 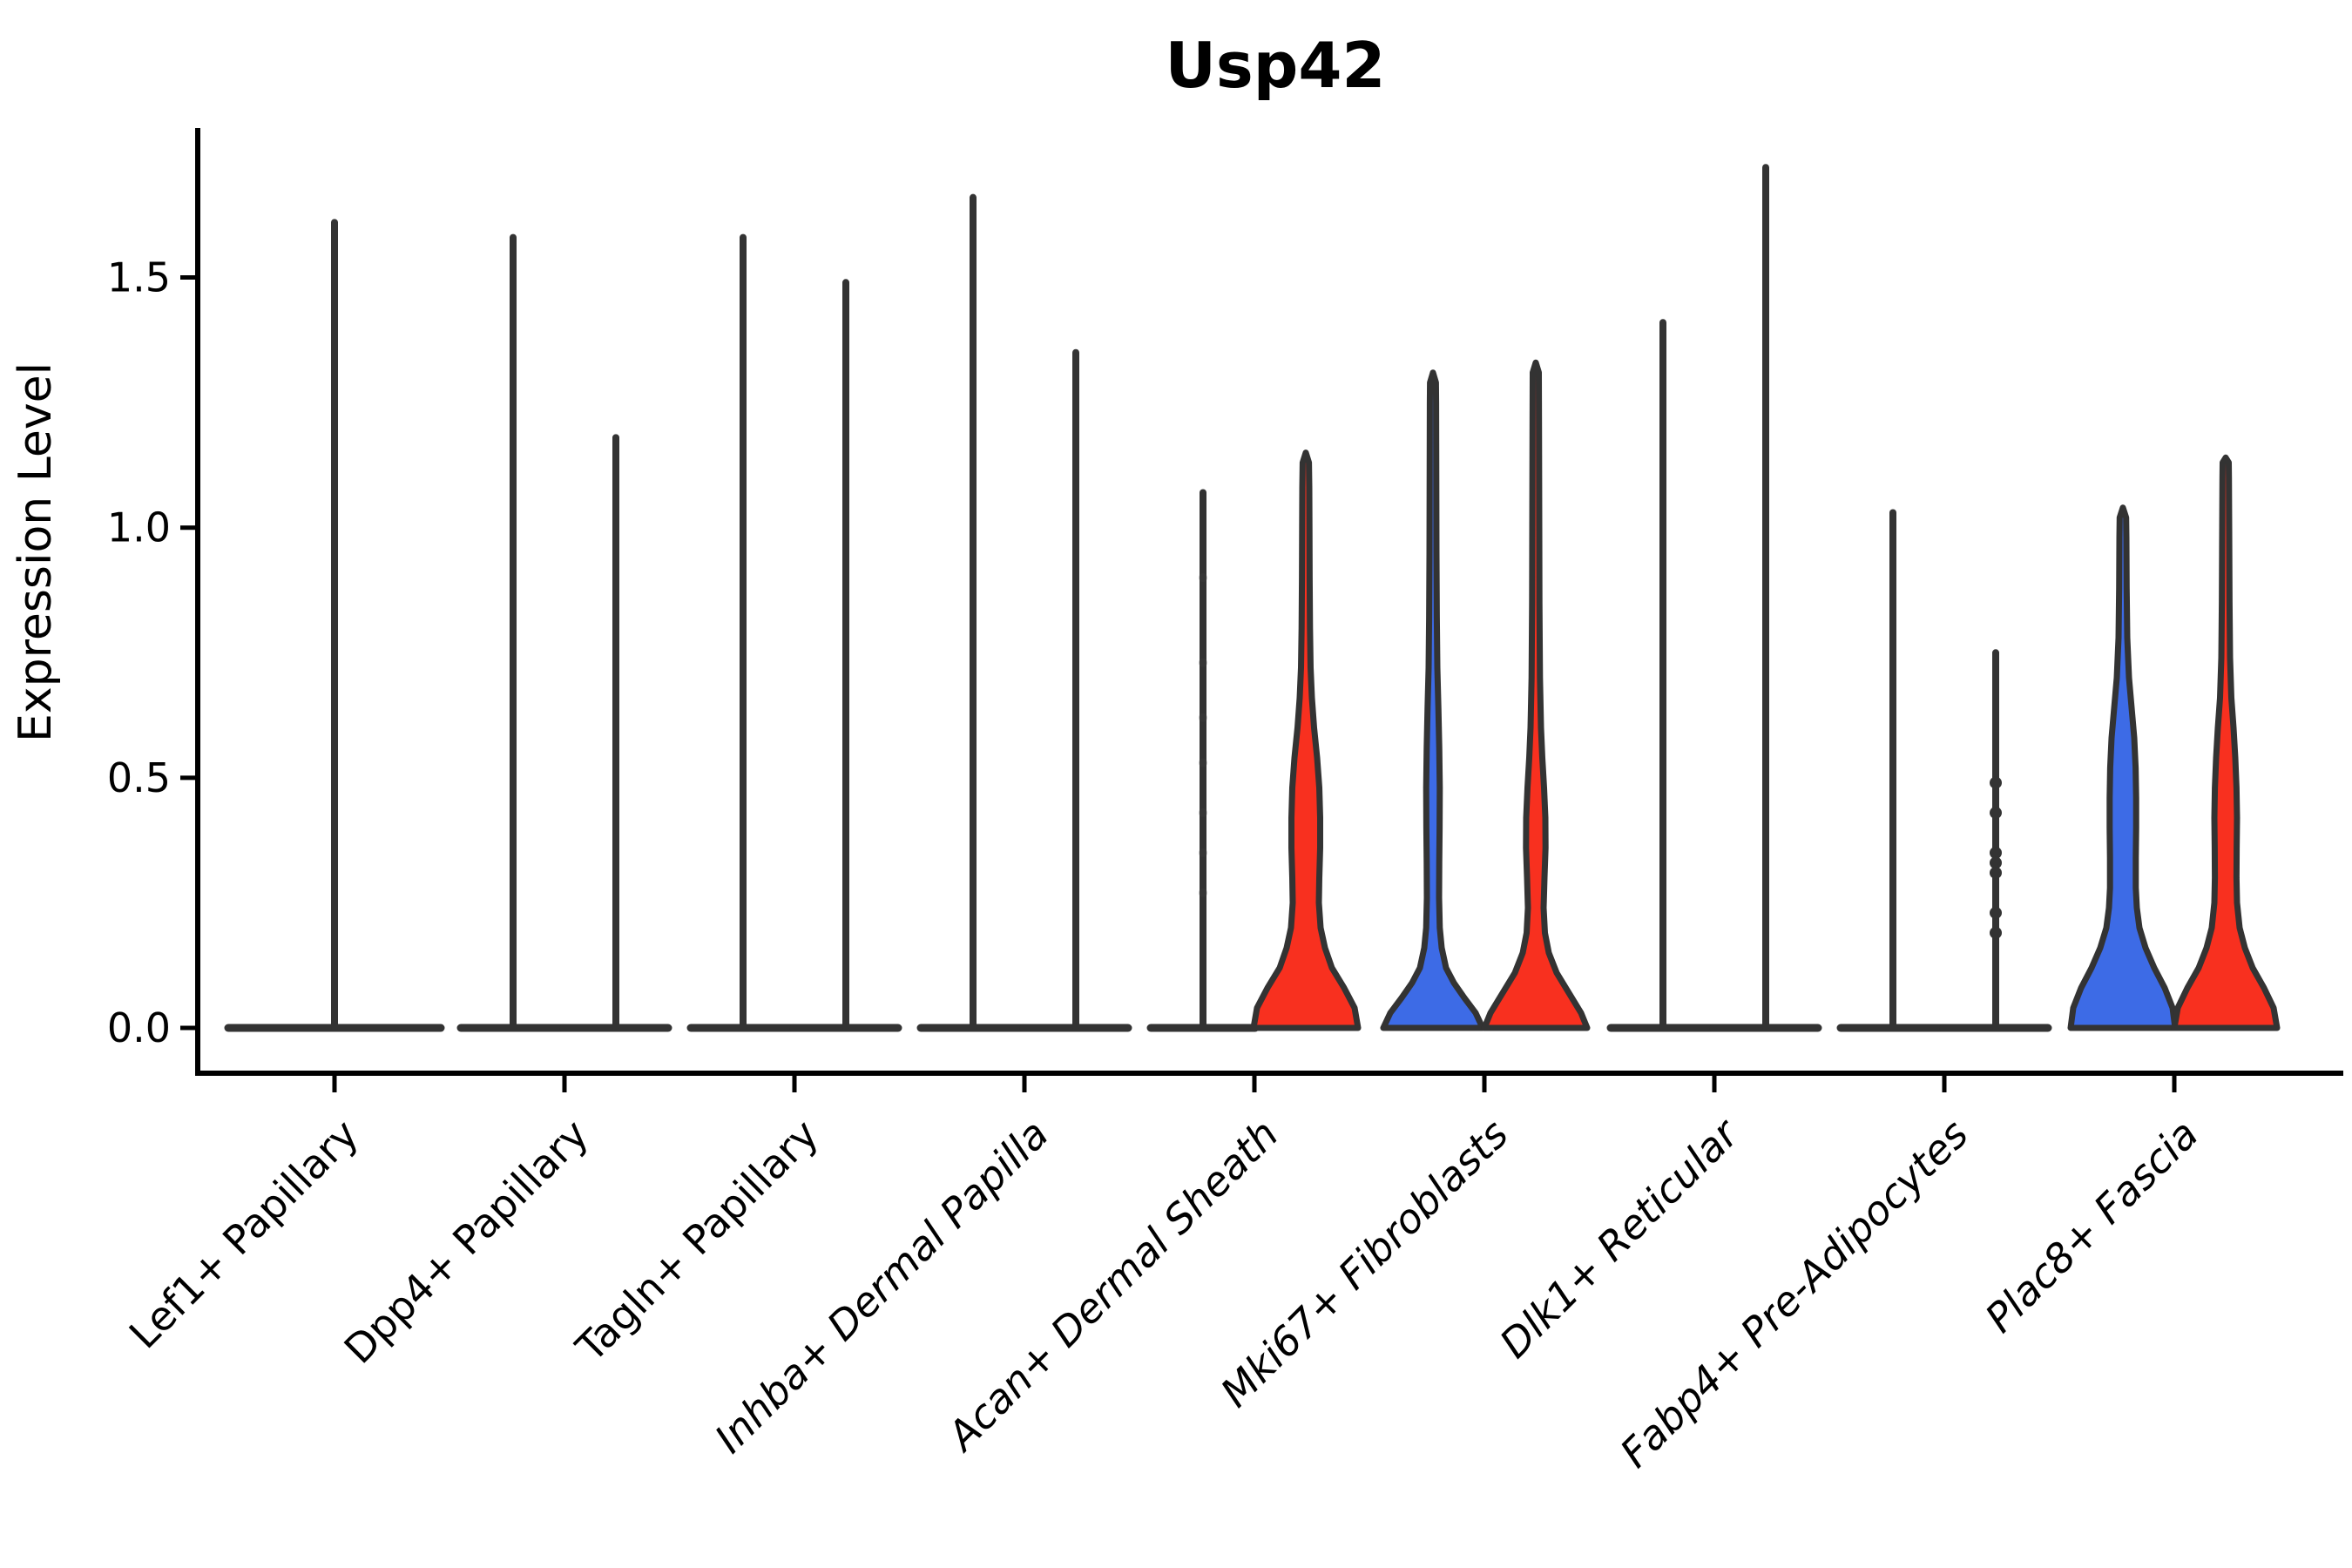 What do you see at coordinates (697, 1241) in the screenshot?
I see `x-tick-label: Tagln+ Papillary` at bounding box center [697, 1241].